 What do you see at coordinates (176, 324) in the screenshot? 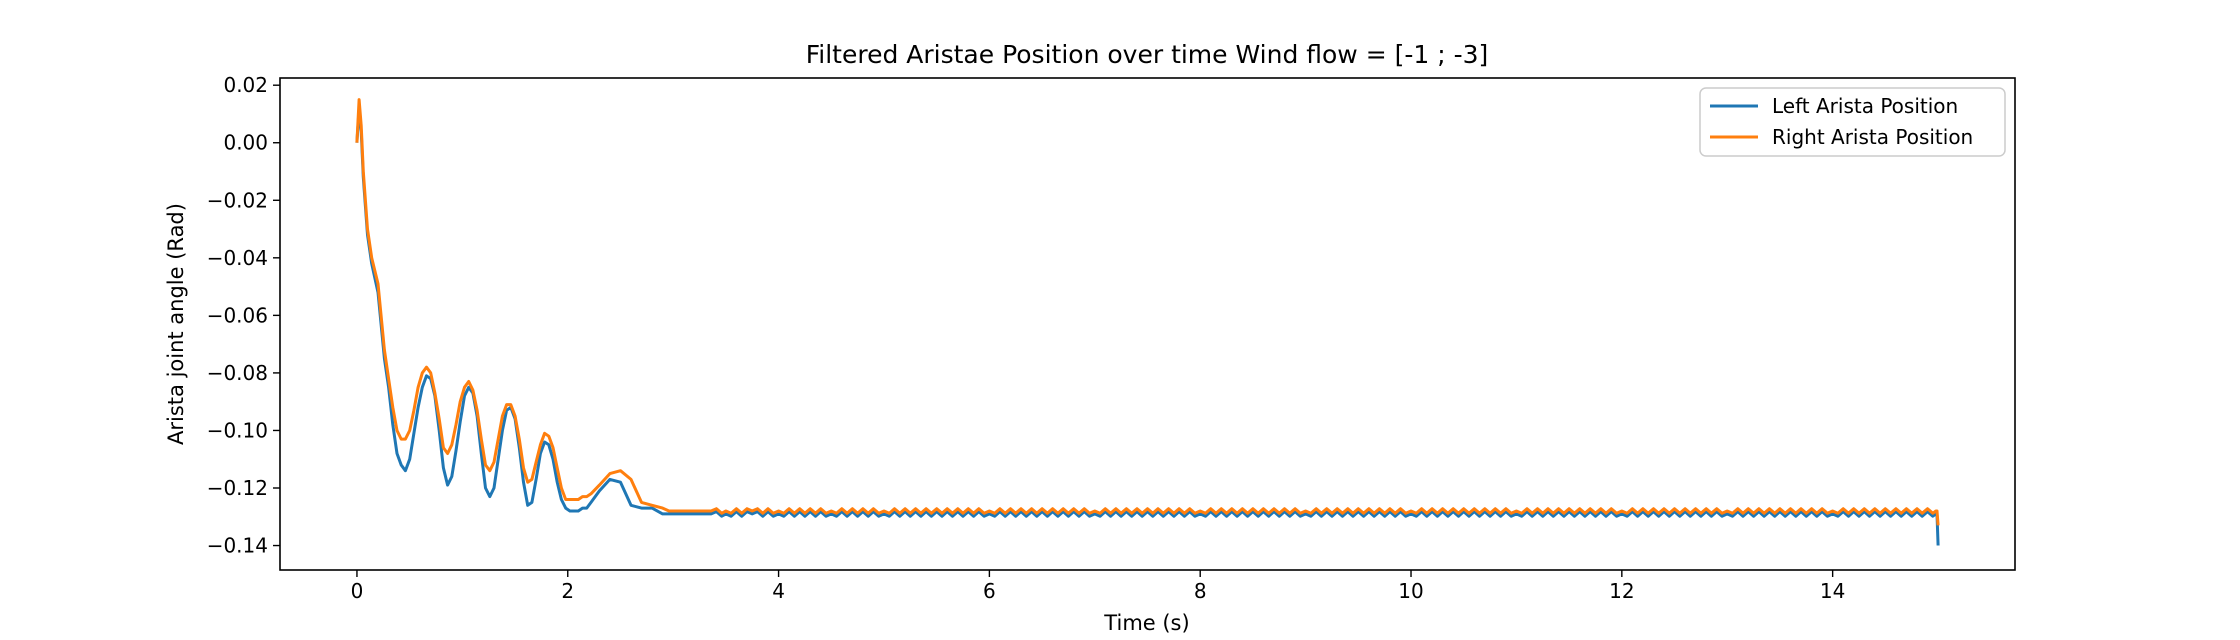
I see `y-axis-label: Arista joint angle (Rad)` at bounding box center [176, 324].